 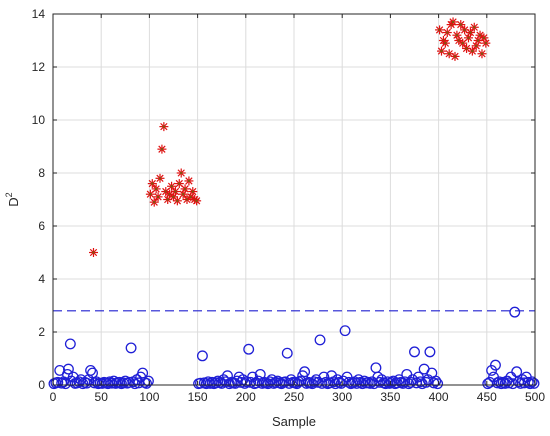 What do you see at coordinates (439, 397) in the screenshot?
I see `x-tick-label: 400` at bounding box center [439, 397].